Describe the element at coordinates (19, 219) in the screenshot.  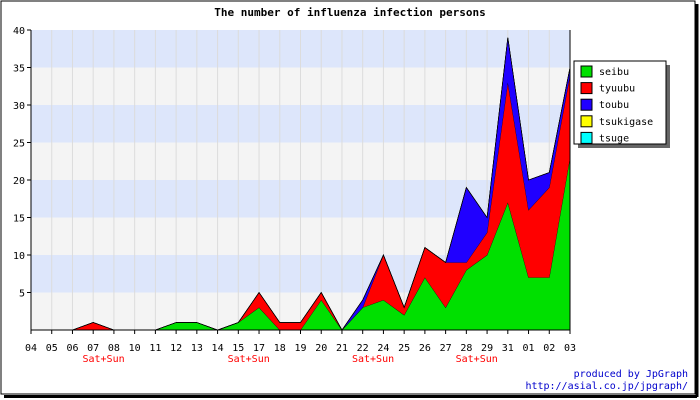
I see `y-tick-label: 15` at that location.